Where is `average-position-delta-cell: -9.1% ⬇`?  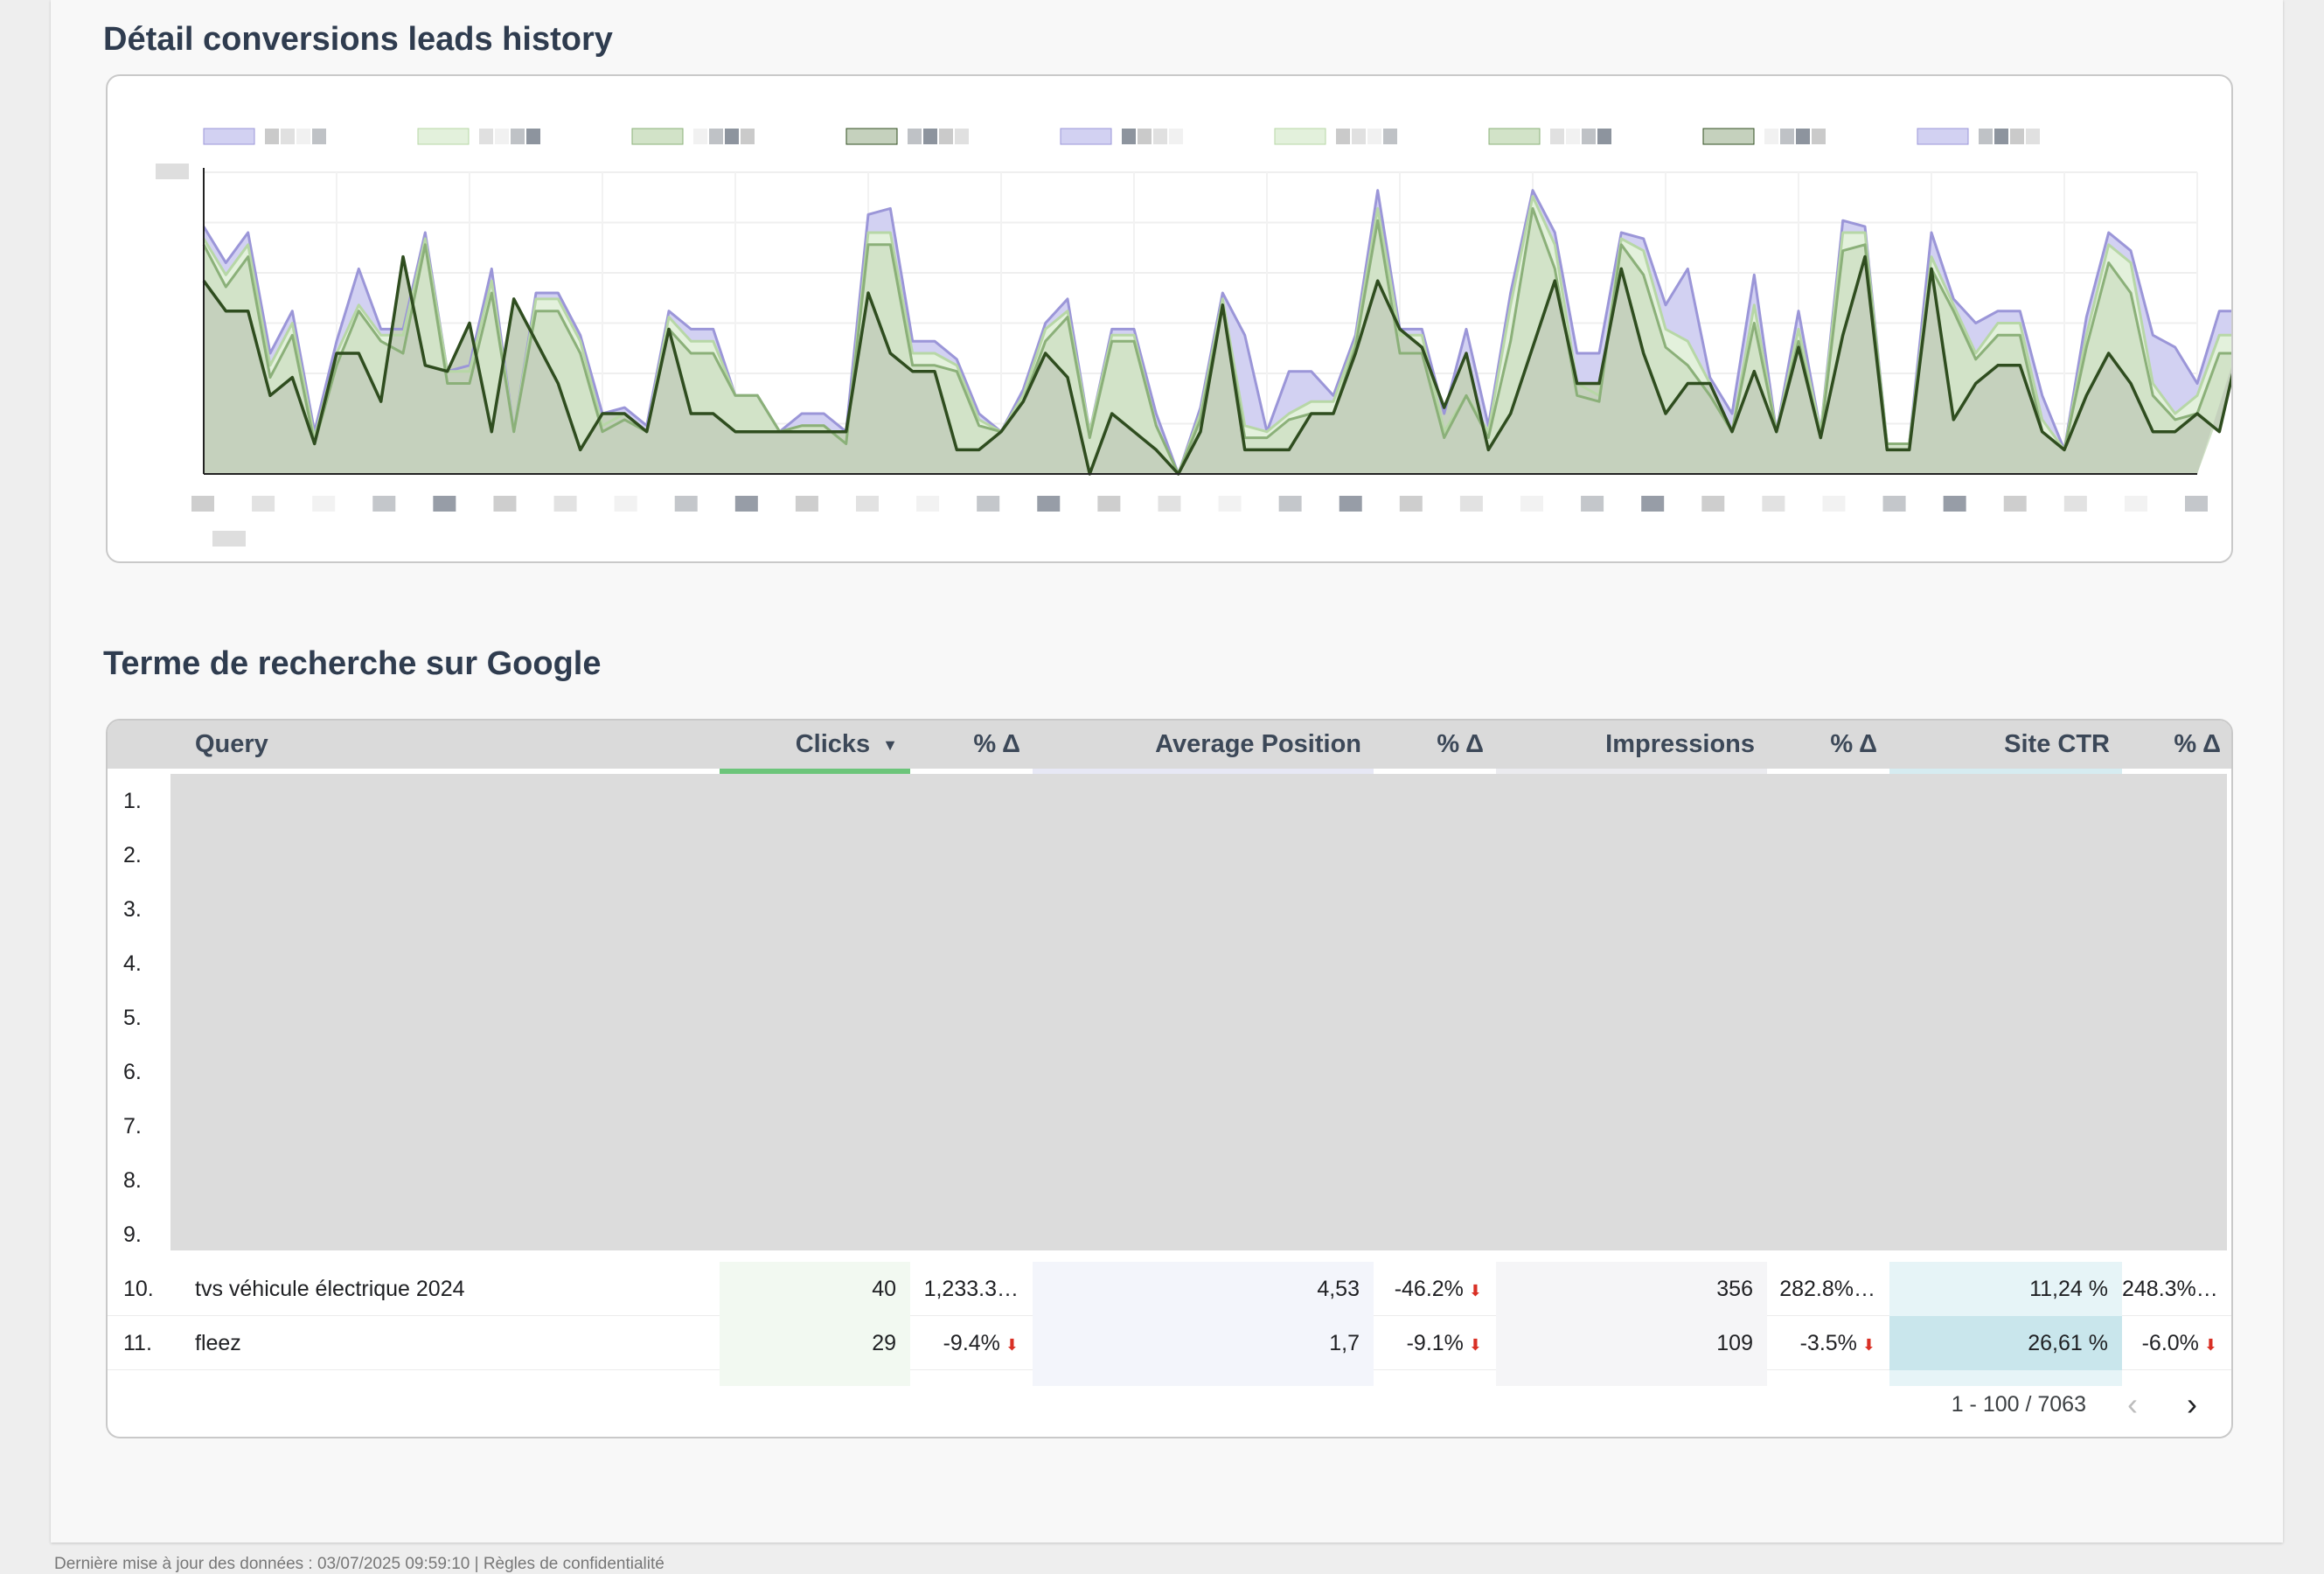
average-position-delta-cell: -9.1% ⬇ is located at coordinates (1435, 1343).